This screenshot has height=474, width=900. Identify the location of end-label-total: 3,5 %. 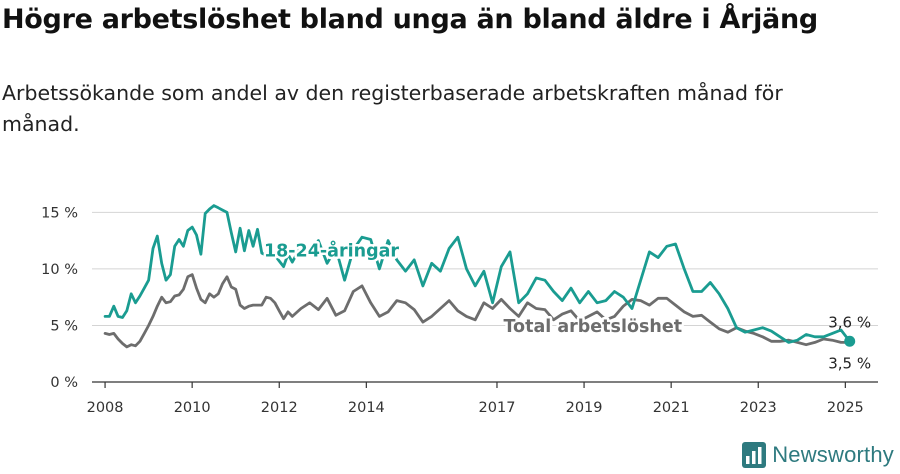
(849, 363).